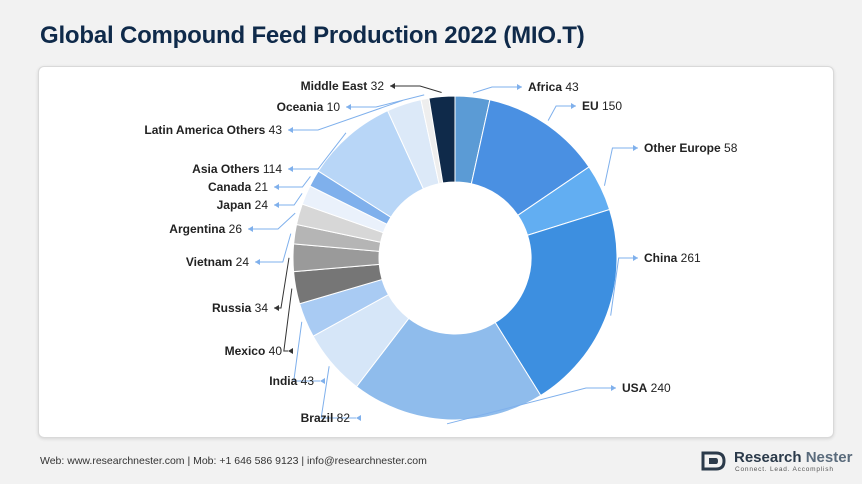 Image resolution: width=862 pixels, height=484 pixels. Describe the element at coordinates (829, 457) in the screenshot. I see `brand-name-accent: Nester` at that location.